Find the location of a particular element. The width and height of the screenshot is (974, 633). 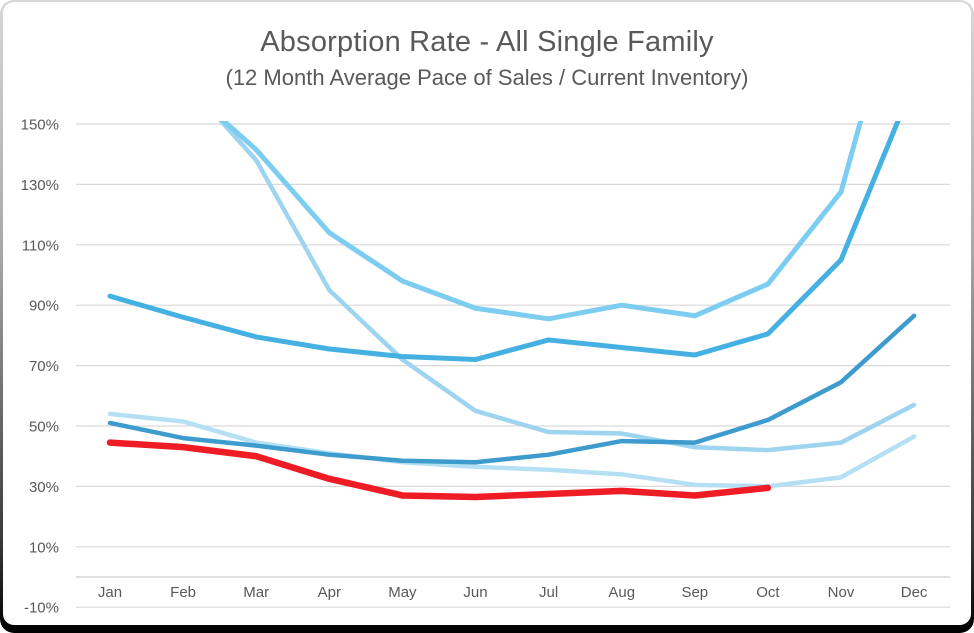

x-tick-label: Mar is located at coordinates (256, 592).